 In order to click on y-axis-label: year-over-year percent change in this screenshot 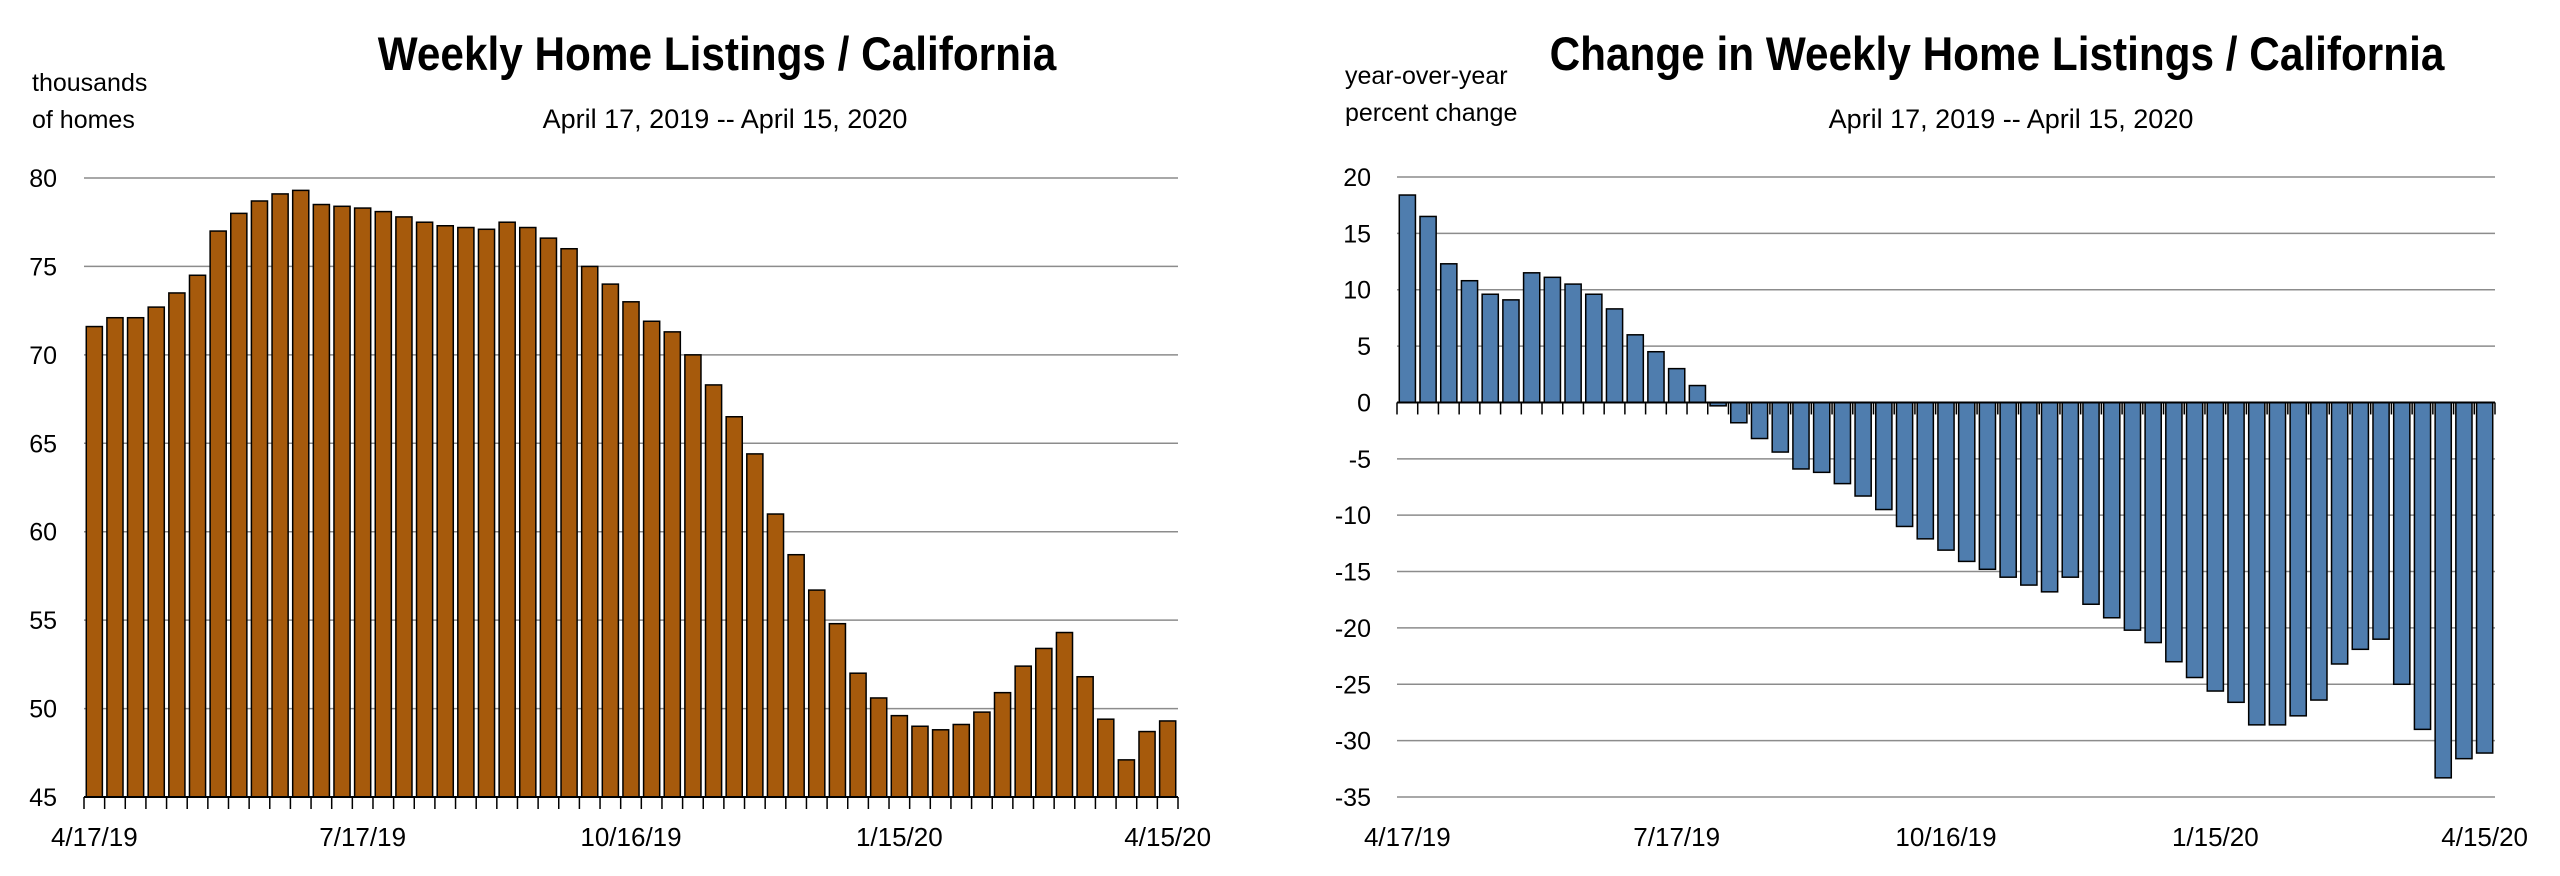, I will do `click(1431, 95)`.